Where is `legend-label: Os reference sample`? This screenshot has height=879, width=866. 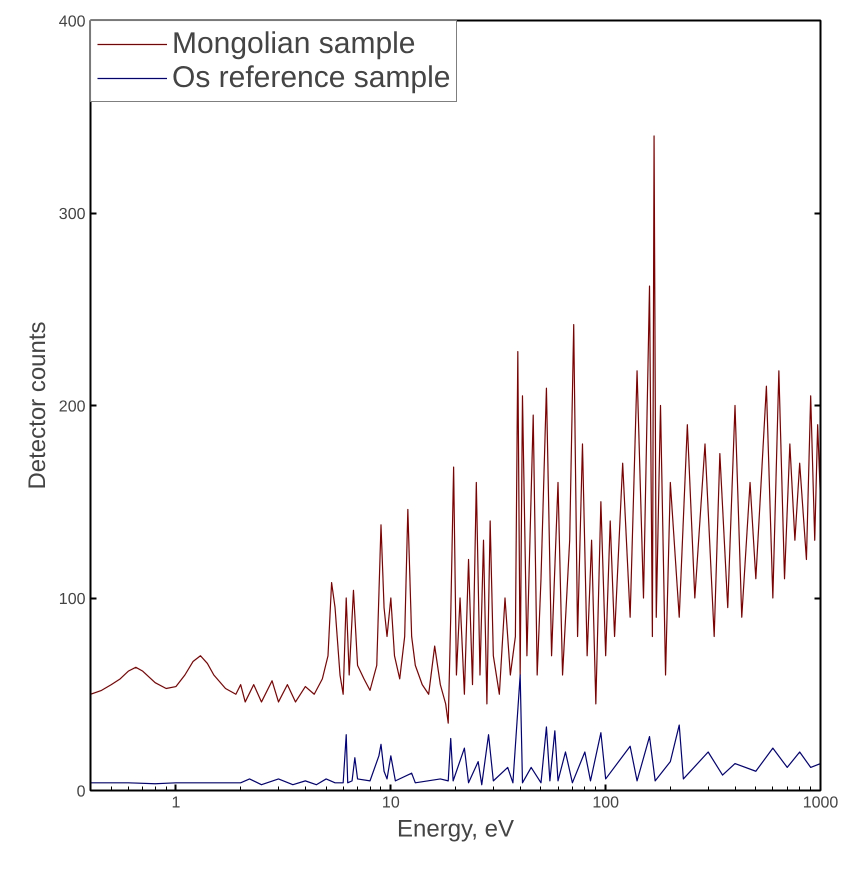
legend-label: Os reference sample is located at coordinates (311, 78).